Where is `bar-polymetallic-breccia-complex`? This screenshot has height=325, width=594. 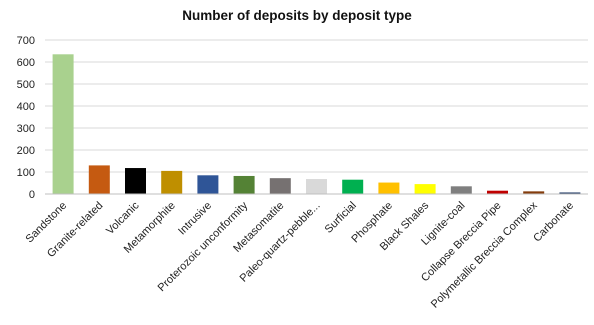
bar-polymetallic-breccia-complex is located at coordinates (534, 192).